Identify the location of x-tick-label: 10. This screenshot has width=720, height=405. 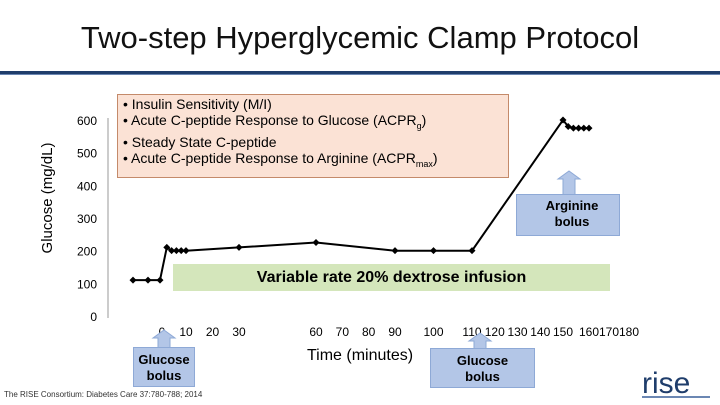
(186, 332).